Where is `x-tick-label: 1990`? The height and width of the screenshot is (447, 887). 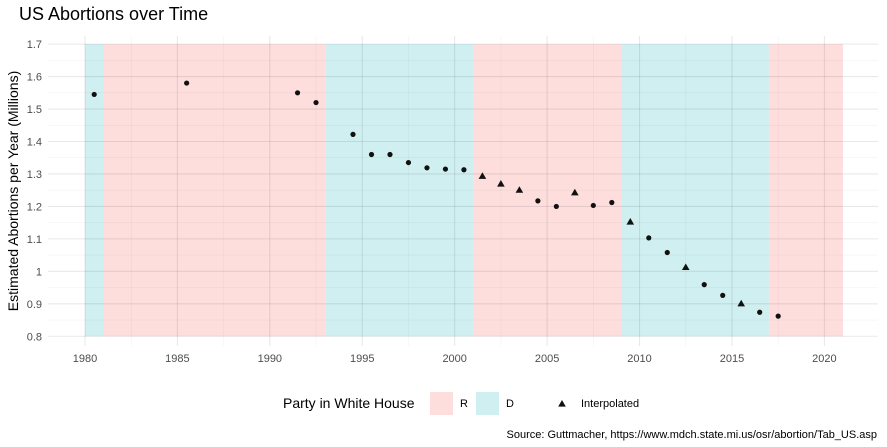 x-tick-label: 1990 is located at coordinates (270, 359).